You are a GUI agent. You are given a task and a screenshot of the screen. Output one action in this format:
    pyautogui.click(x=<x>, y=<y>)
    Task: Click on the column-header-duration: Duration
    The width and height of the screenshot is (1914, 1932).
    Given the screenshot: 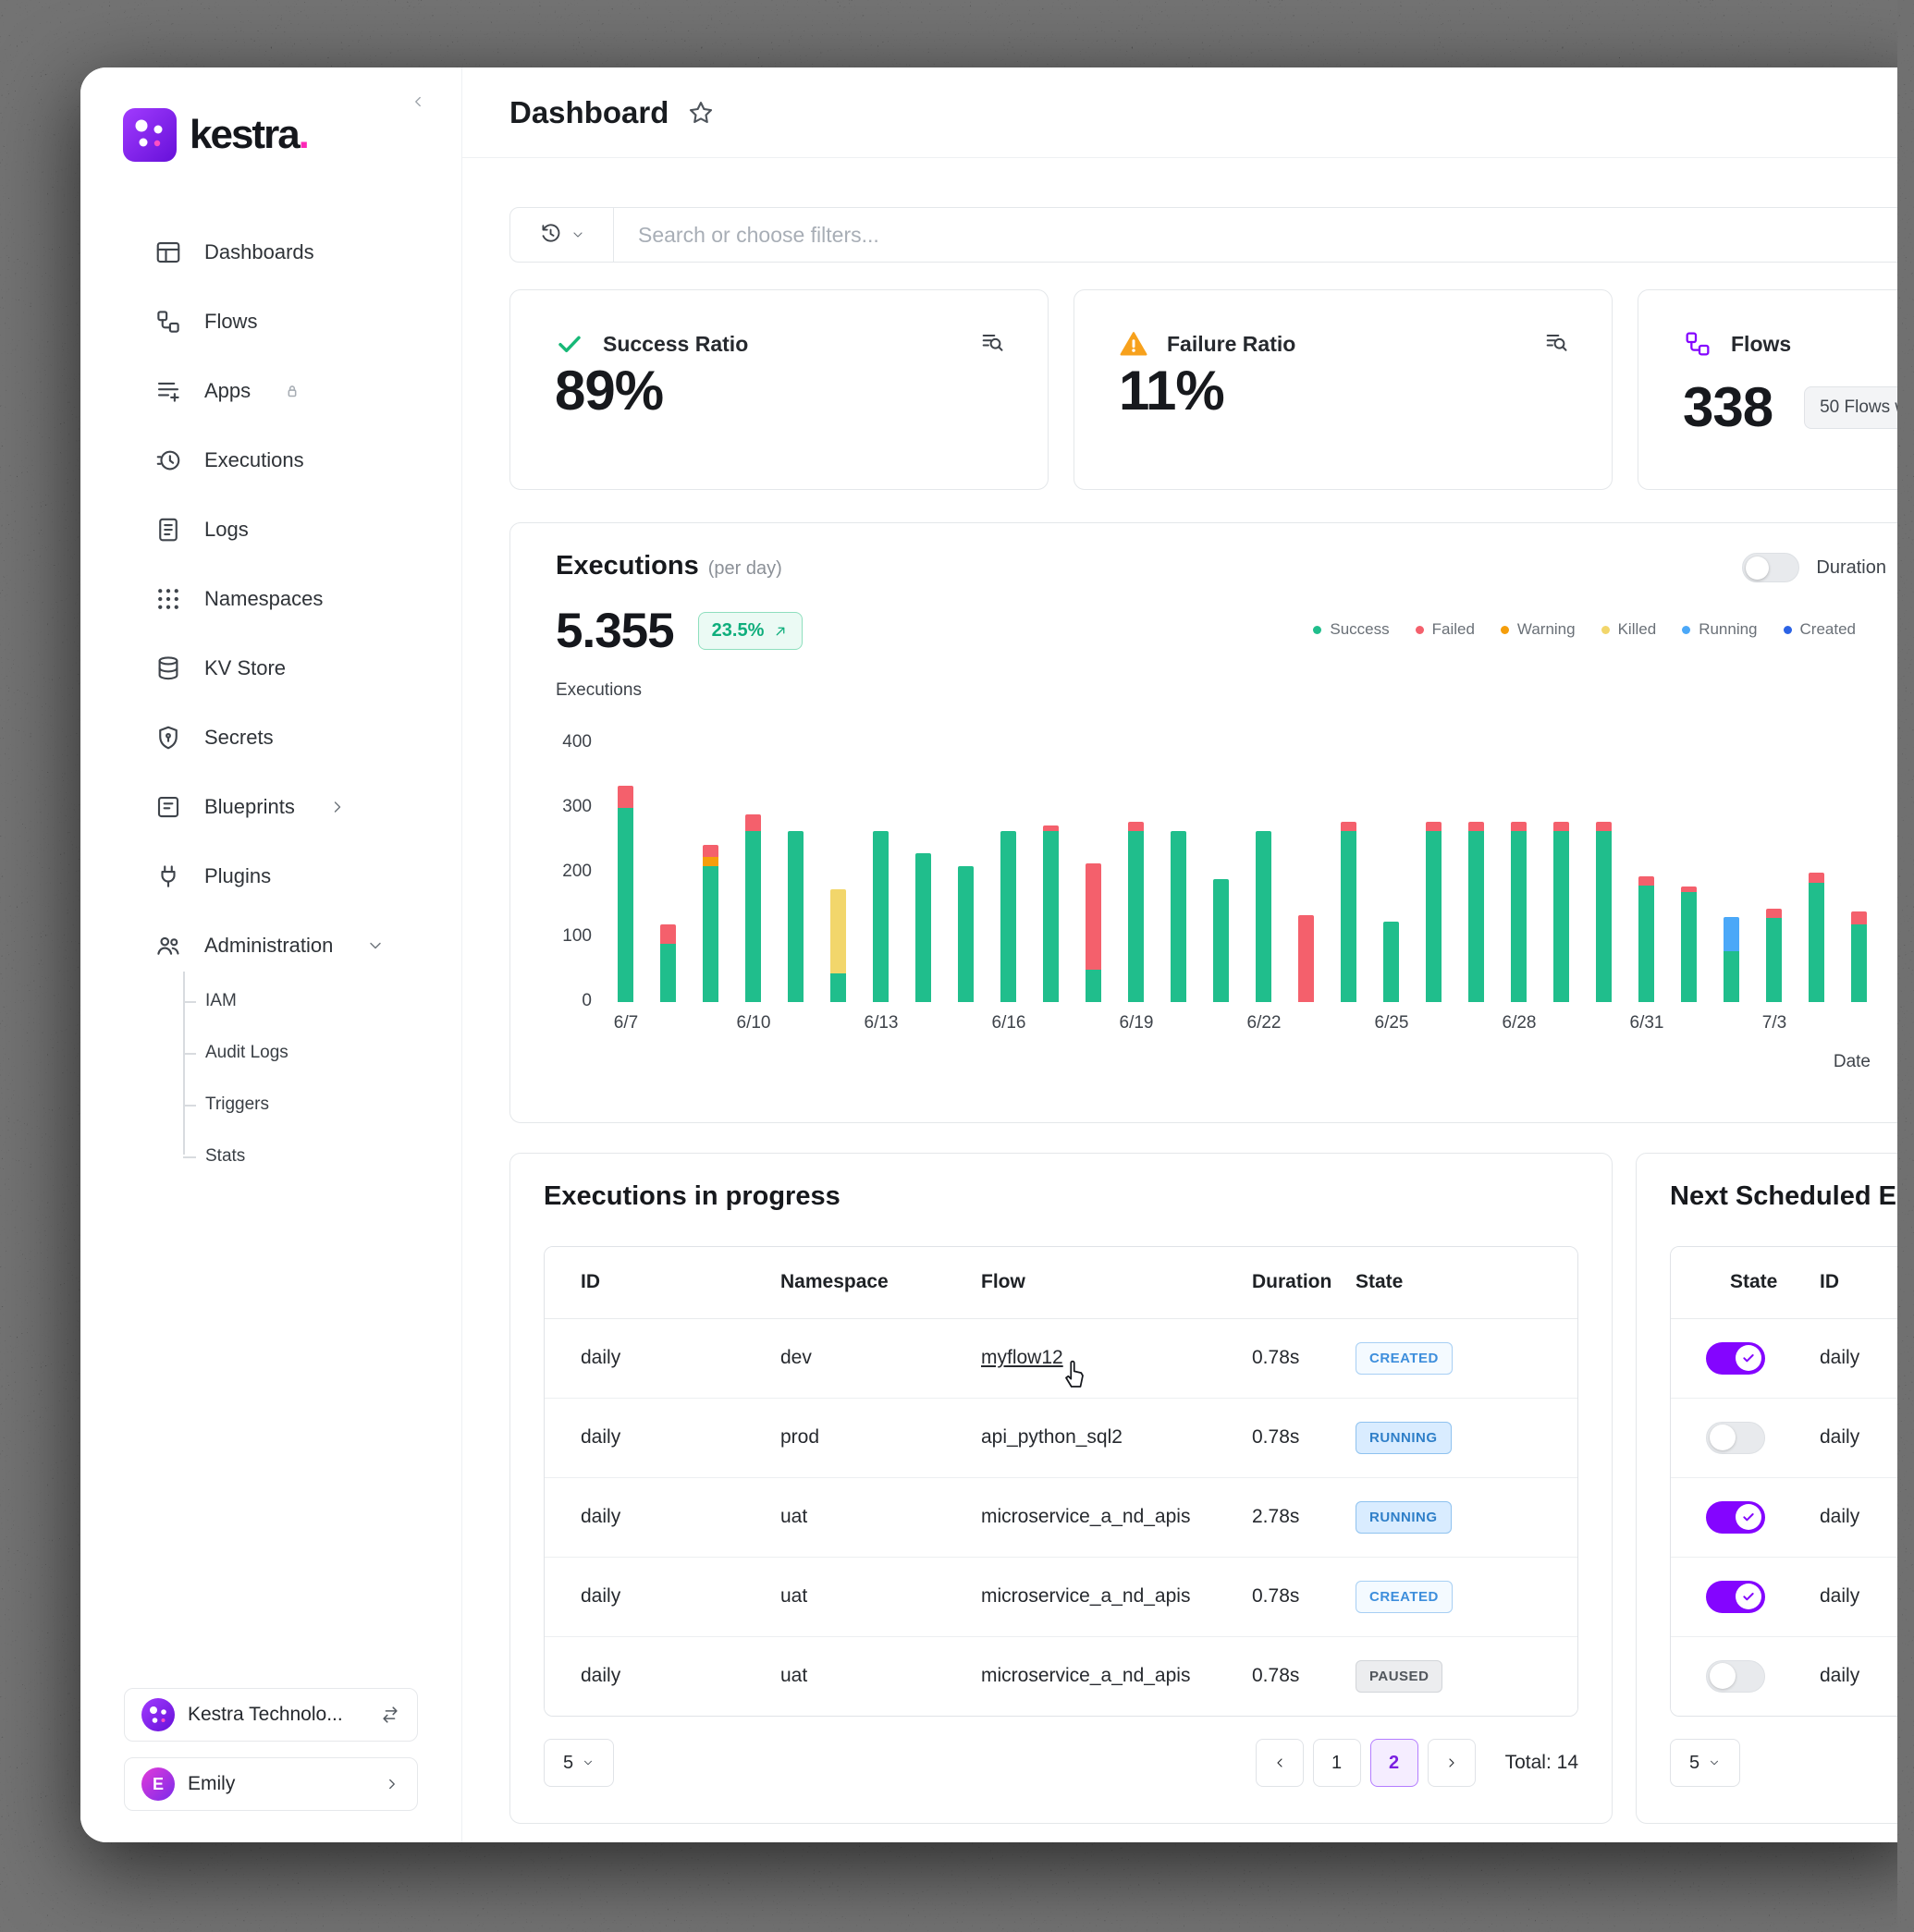 What is the action you would take?
    pyautogui.click(x=1273, y=1283)
    